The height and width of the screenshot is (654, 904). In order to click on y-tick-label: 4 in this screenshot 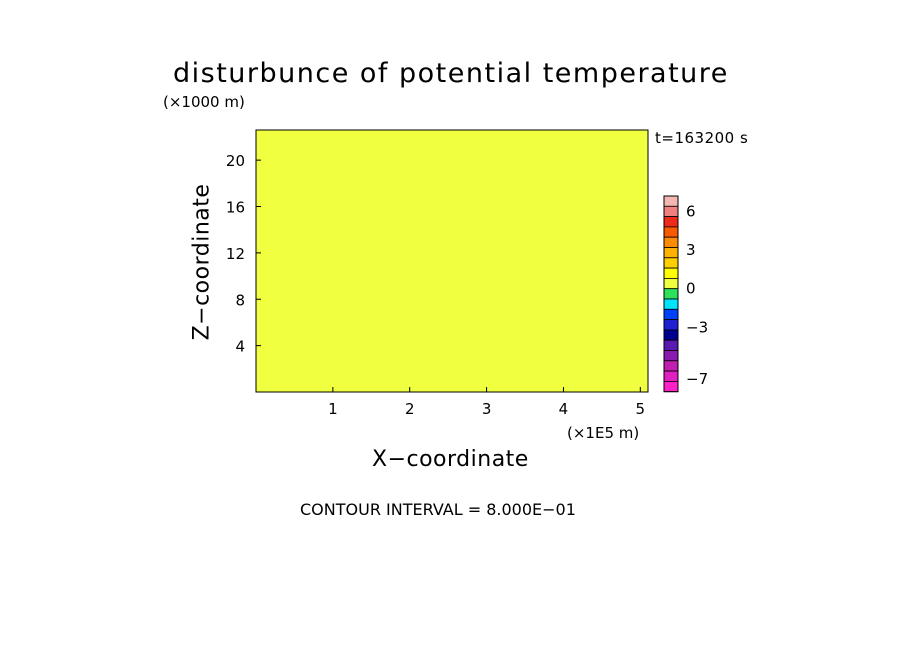, I will do `click(240, 347)`.